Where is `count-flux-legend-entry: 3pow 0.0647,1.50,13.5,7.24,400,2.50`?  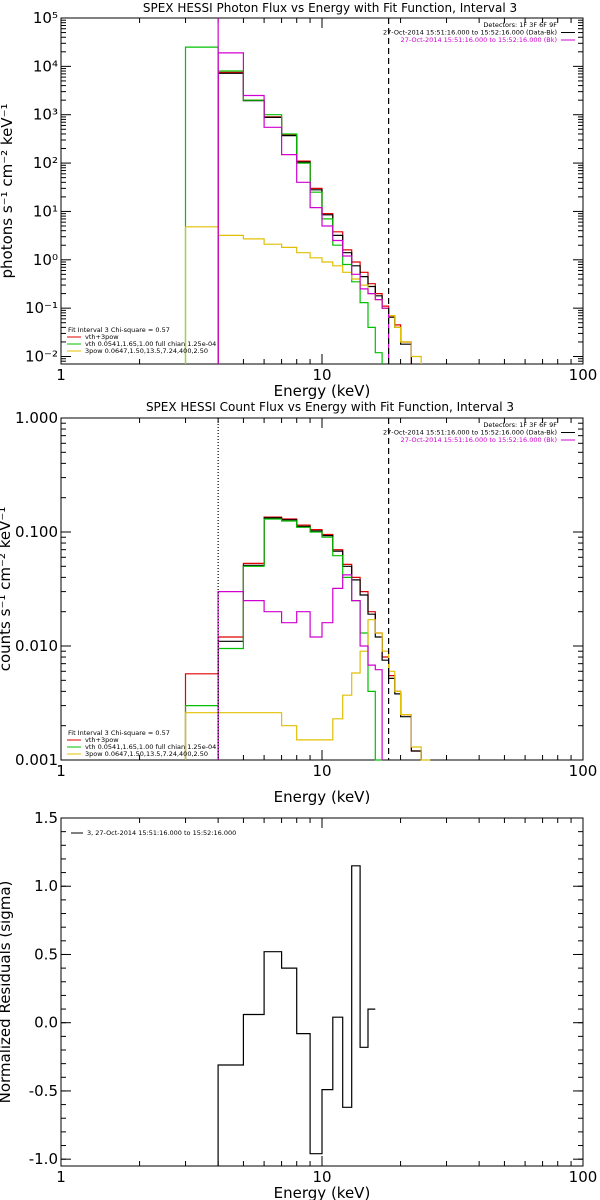
count-flux-legend-entry: 3pow 0.0647,1.50,13.5,7.24,400,2.50 is located at coordinates (146, 754).